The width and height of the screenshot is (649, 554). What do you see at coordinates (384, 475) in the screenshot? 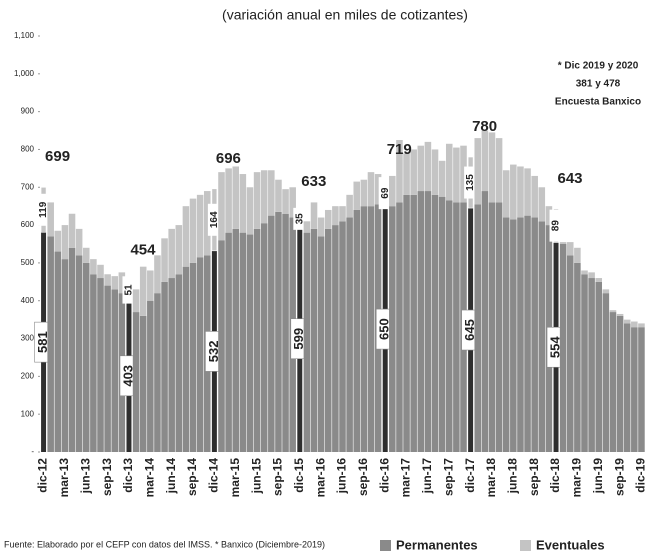
I see `x-tick-label: dic-16` at bounding box center [384, 475].